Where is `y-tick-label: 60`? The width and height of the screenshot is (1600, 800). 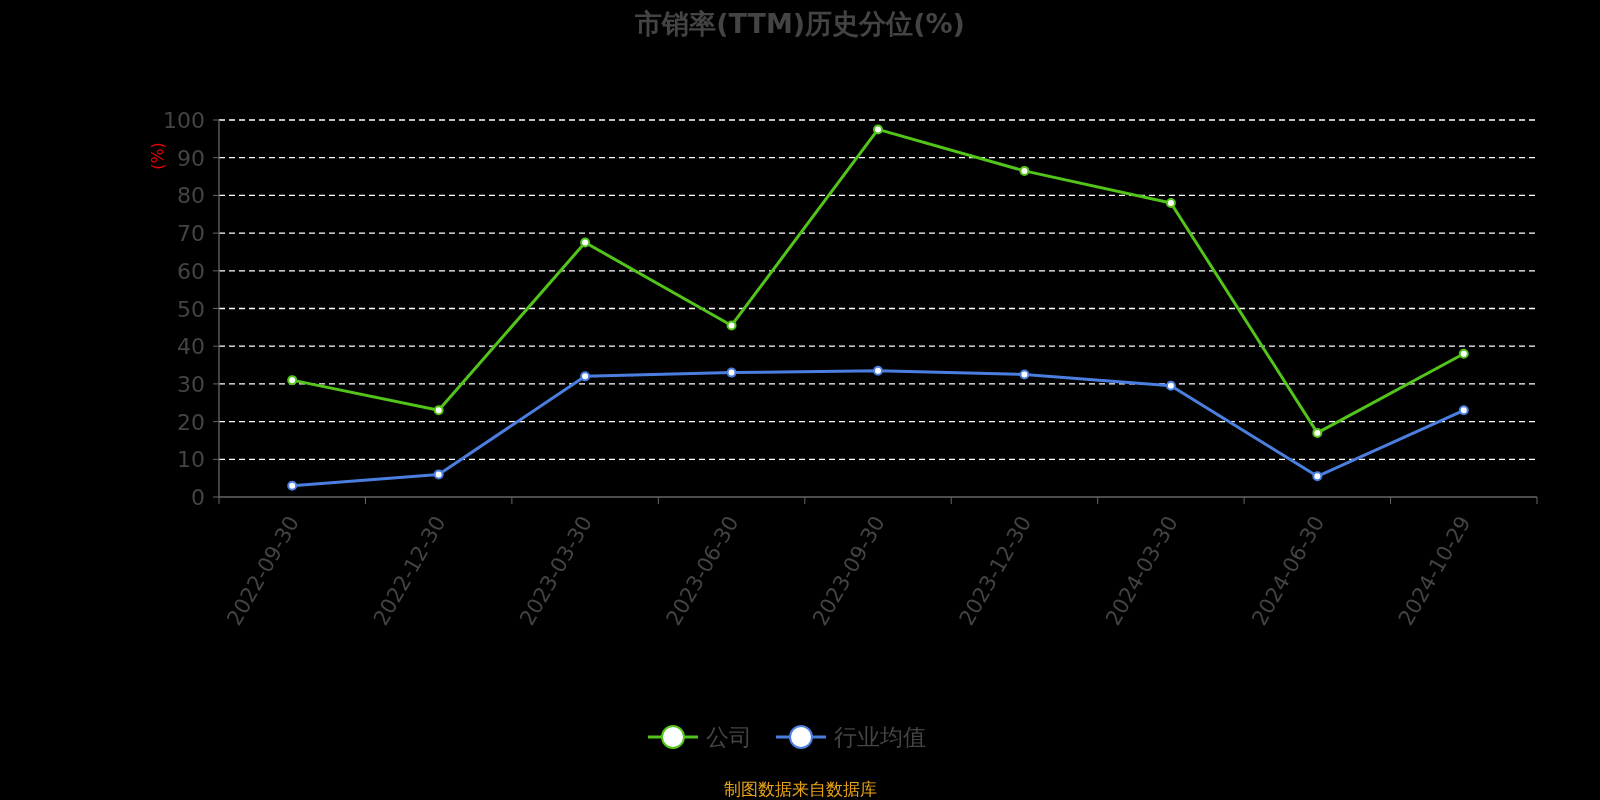
y-tick-label: 60 is located at coordinates (191, 271).